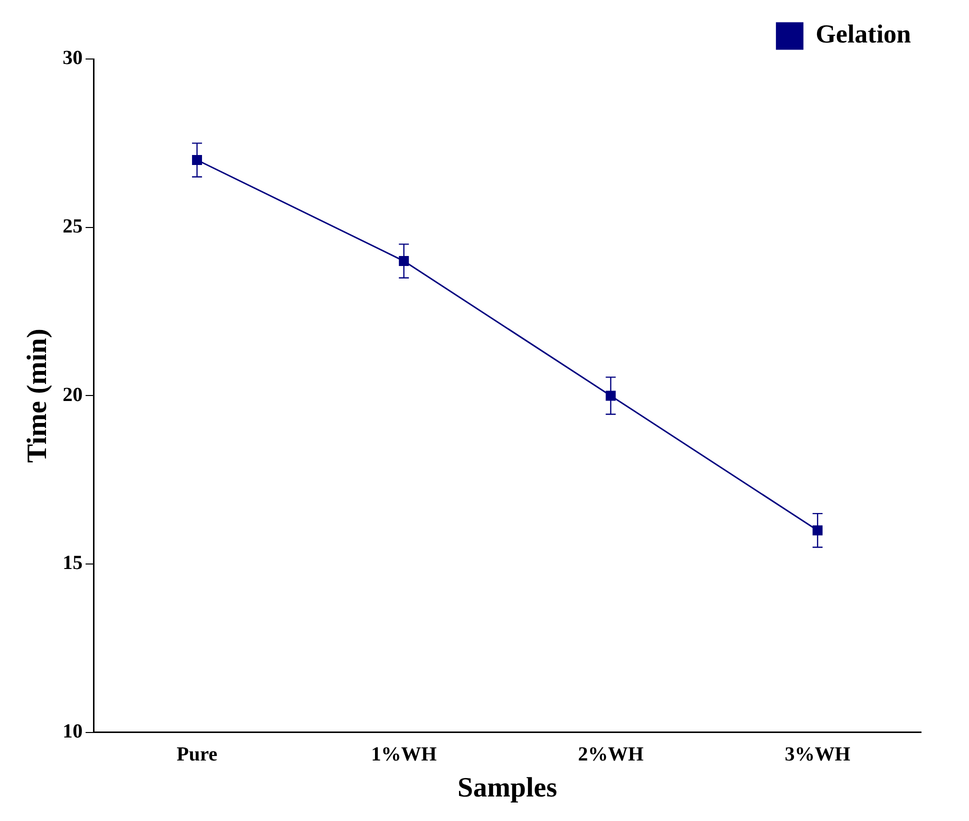 The height and width of the screenshot is (821, 969). What do you see at coordinates (508, 788) in the screenshot?
I see `x-axis-title: Samples` at bounding box center [508, 788].